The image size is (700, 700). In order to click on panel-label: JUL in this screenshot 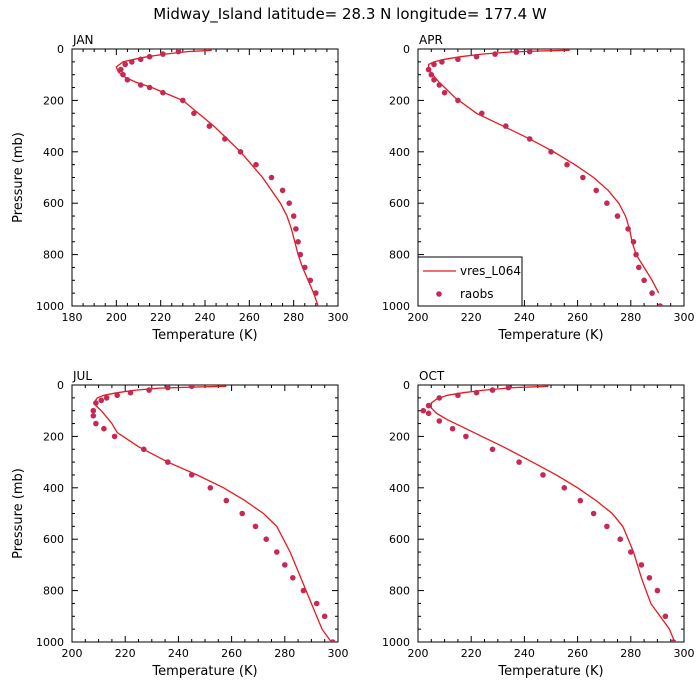, I will do `click(82, 376)`.